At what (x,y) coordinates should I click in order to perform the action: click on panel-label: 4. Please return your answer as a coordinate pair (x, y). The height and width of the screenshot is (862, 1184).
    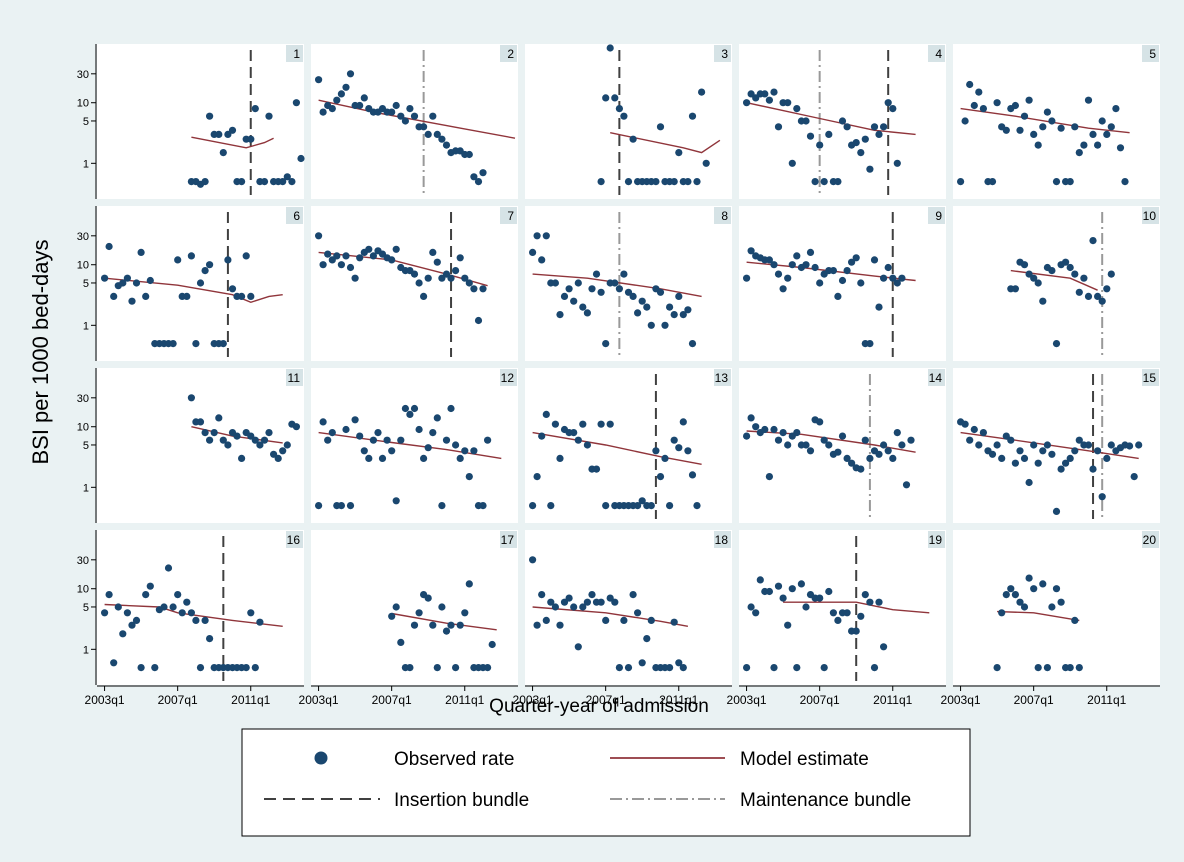
    Looking at the image, I should click on (938, 54).